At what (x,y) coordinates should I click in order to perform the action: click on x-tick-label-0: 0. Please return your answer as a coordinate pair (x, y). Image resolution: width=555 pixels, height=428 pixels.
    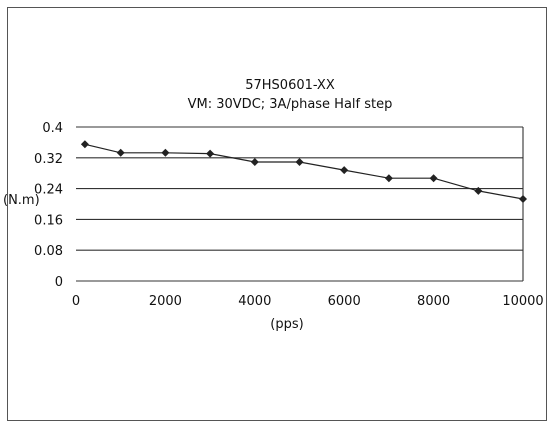
    Looking at the image, I should click on (76, 301).